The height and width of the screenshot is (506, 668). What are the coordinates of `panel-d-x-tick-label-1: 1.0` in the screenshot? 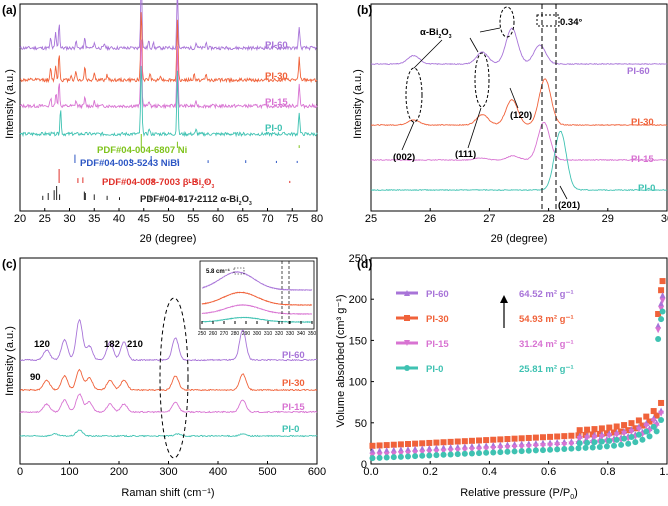 It's located at (663, 472).